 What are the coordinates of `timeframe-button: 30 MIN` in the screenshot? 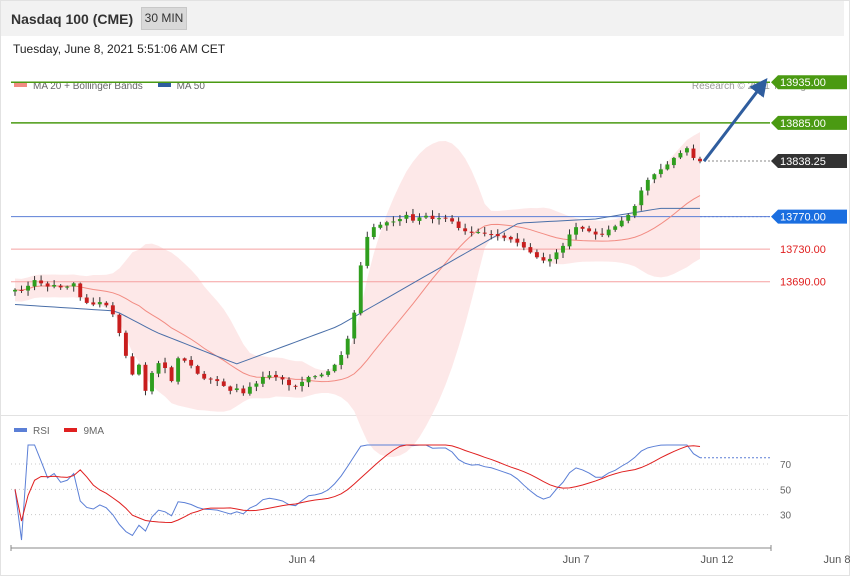 It's located at (164, 18).